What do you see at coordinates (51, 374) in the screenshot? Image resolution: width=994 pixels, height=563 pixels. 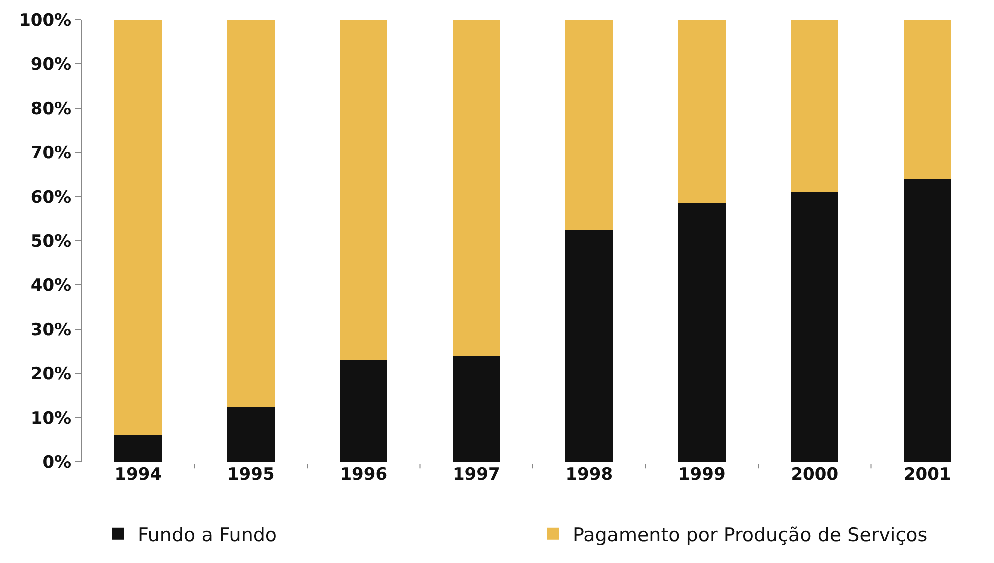 I see `y-tick-label: 20%` at bounding box center [51, 374].